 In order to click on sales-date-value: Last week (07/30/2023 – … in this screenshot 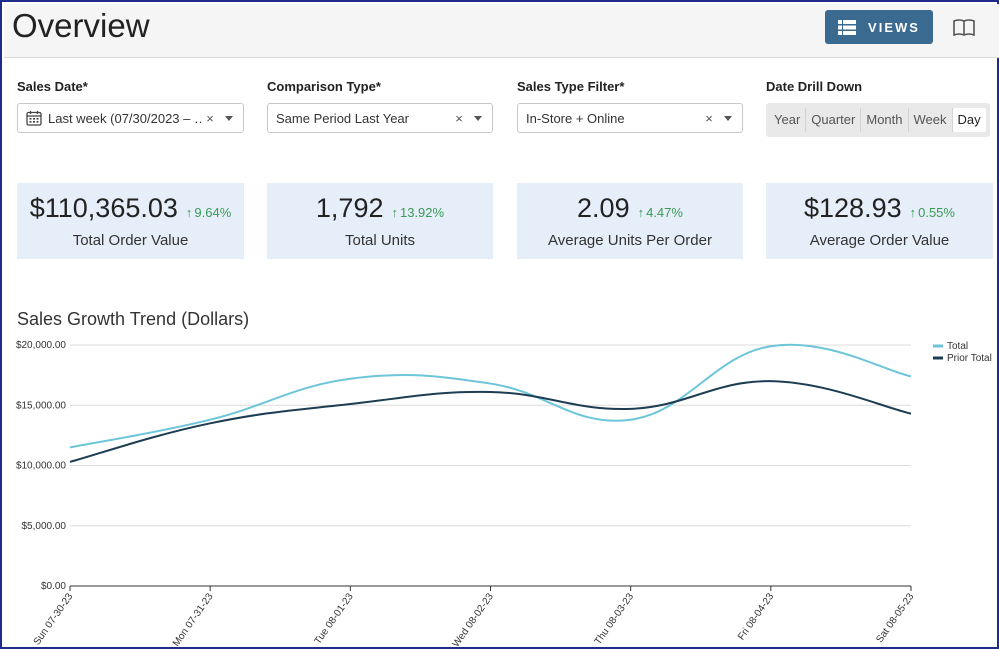, I will do `click(124, 118)`.